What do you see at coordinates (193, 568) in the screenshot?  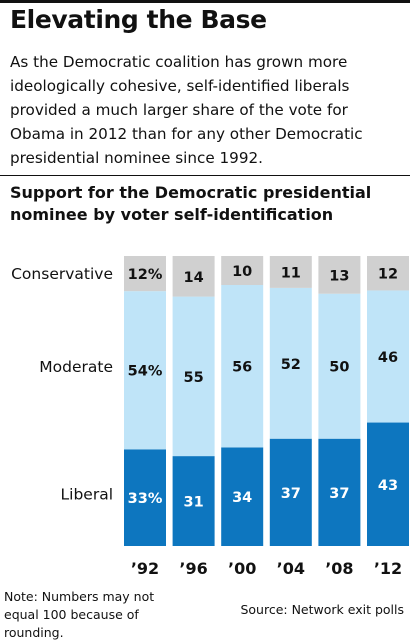 I see `x-tick-label: ’96` at bounding box center [193, 568].